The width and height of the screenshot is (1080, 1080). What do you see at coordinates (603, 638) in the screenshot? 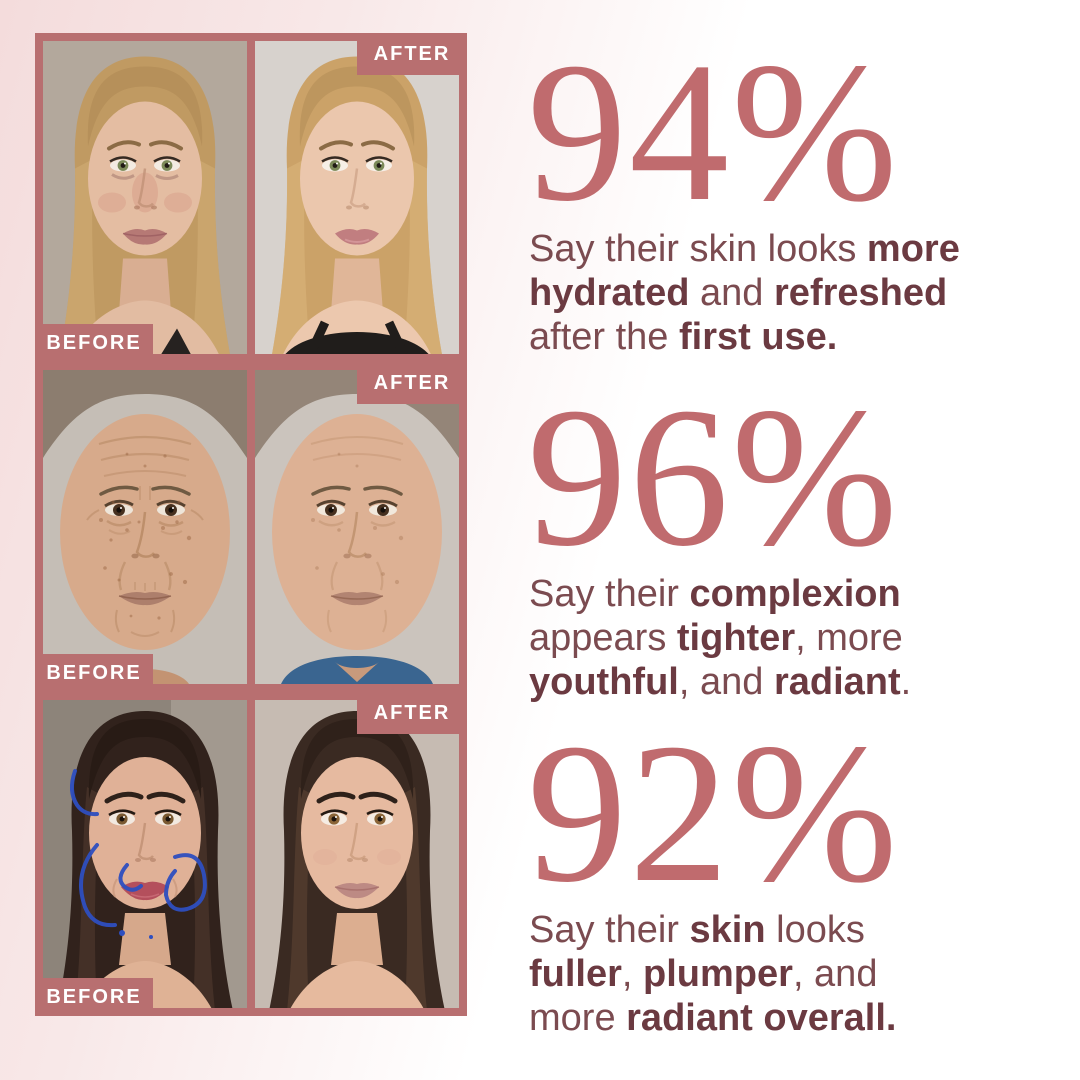
I see `text-segment: appears` at bounding box center [603, 638].